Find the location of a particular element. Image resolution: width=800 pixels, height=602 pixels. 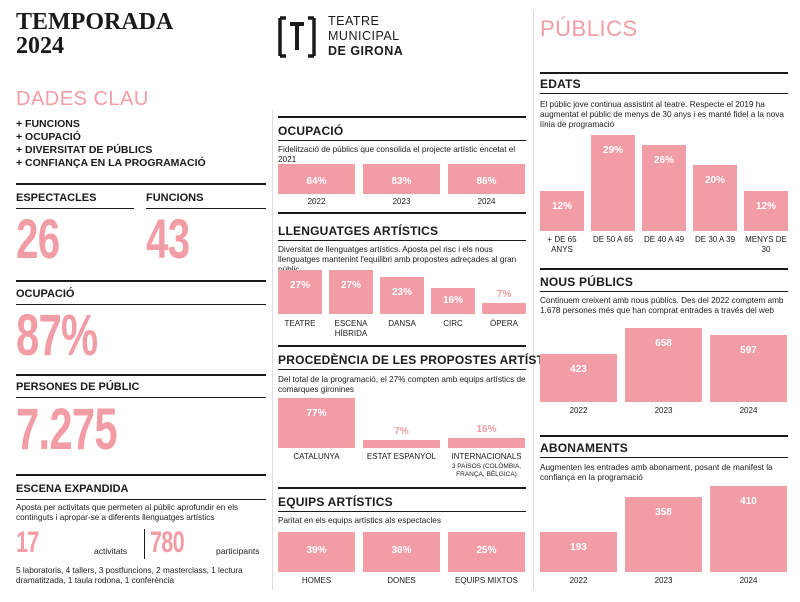

chart-title: PROCEDÈNCIA DE LES PROPOSTES ARTÍSTIQUES is located at coordinates (430, 360).